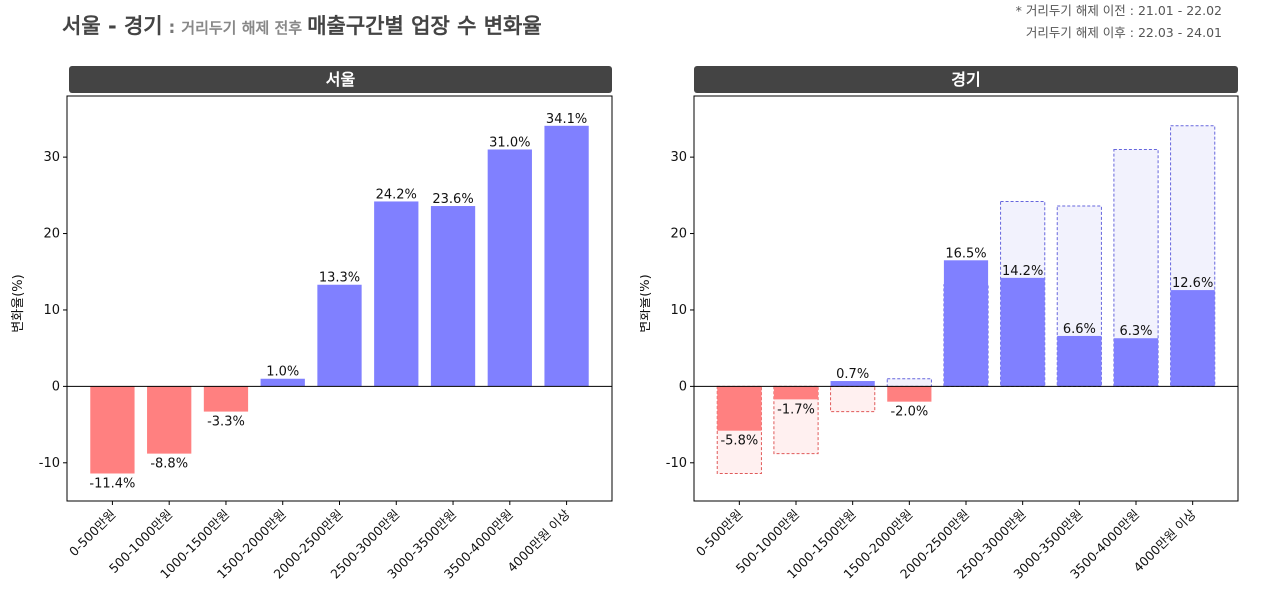 The width and height of the screenshot is (1280, 607). I want to click on data-label: 24.2%, so click(396, 194).